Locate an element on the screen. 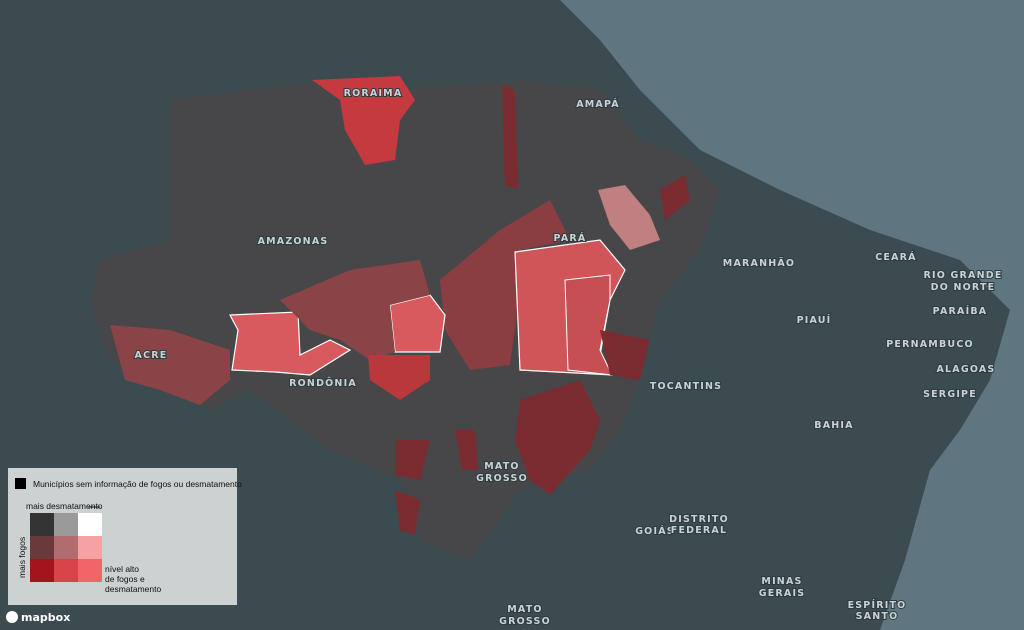 The image size is (1024, 630). state-label: PERNAMBUCO is located at coordinates (930, 344).